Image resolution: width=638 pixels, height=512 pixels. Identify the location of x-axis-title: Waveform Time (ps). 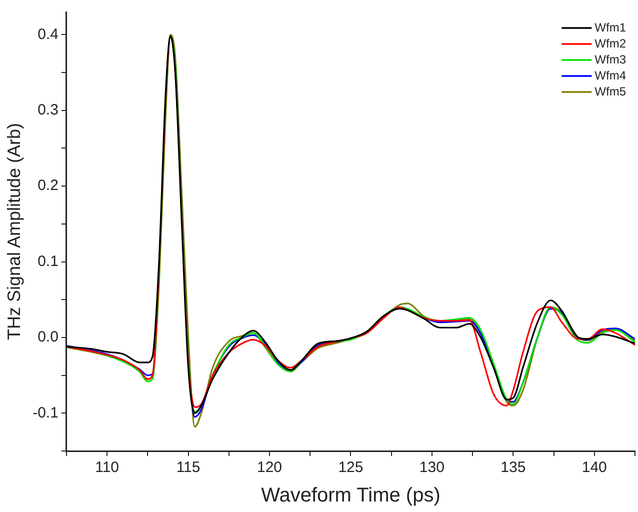
(350, 495).